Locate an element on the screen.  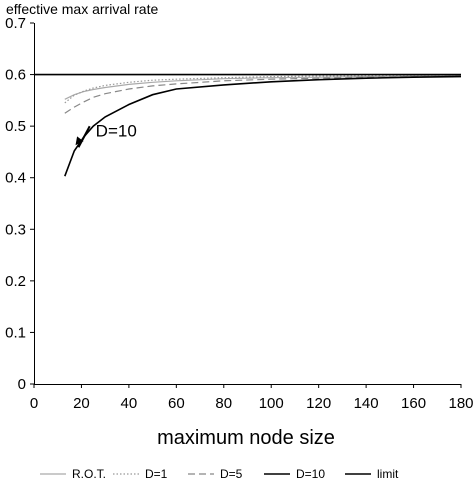
annotation-arrowhead is located at coordinates (79, 141).